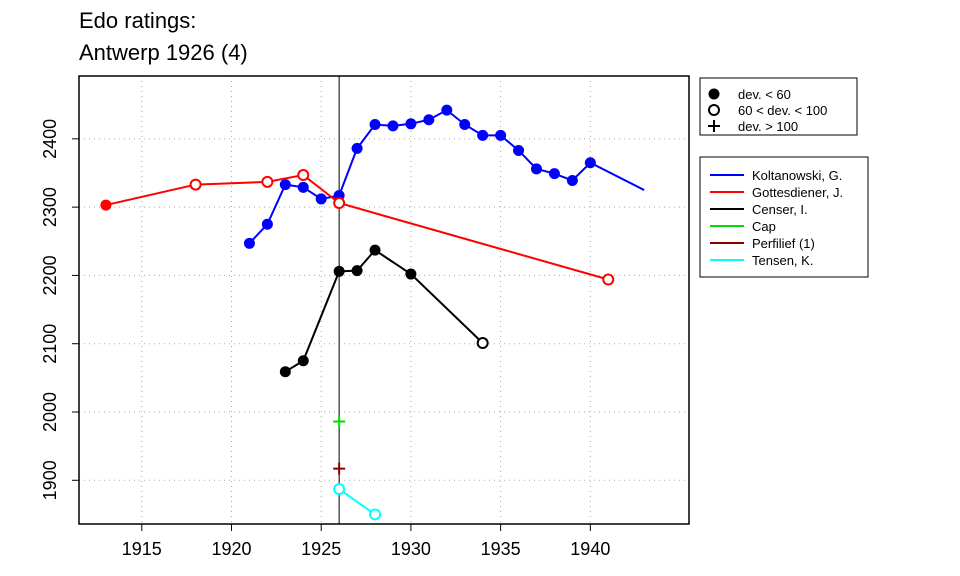  Describe the element at coordinates (50, 139) in the screenshot. I see `y-tick-label: 2400` at that location.